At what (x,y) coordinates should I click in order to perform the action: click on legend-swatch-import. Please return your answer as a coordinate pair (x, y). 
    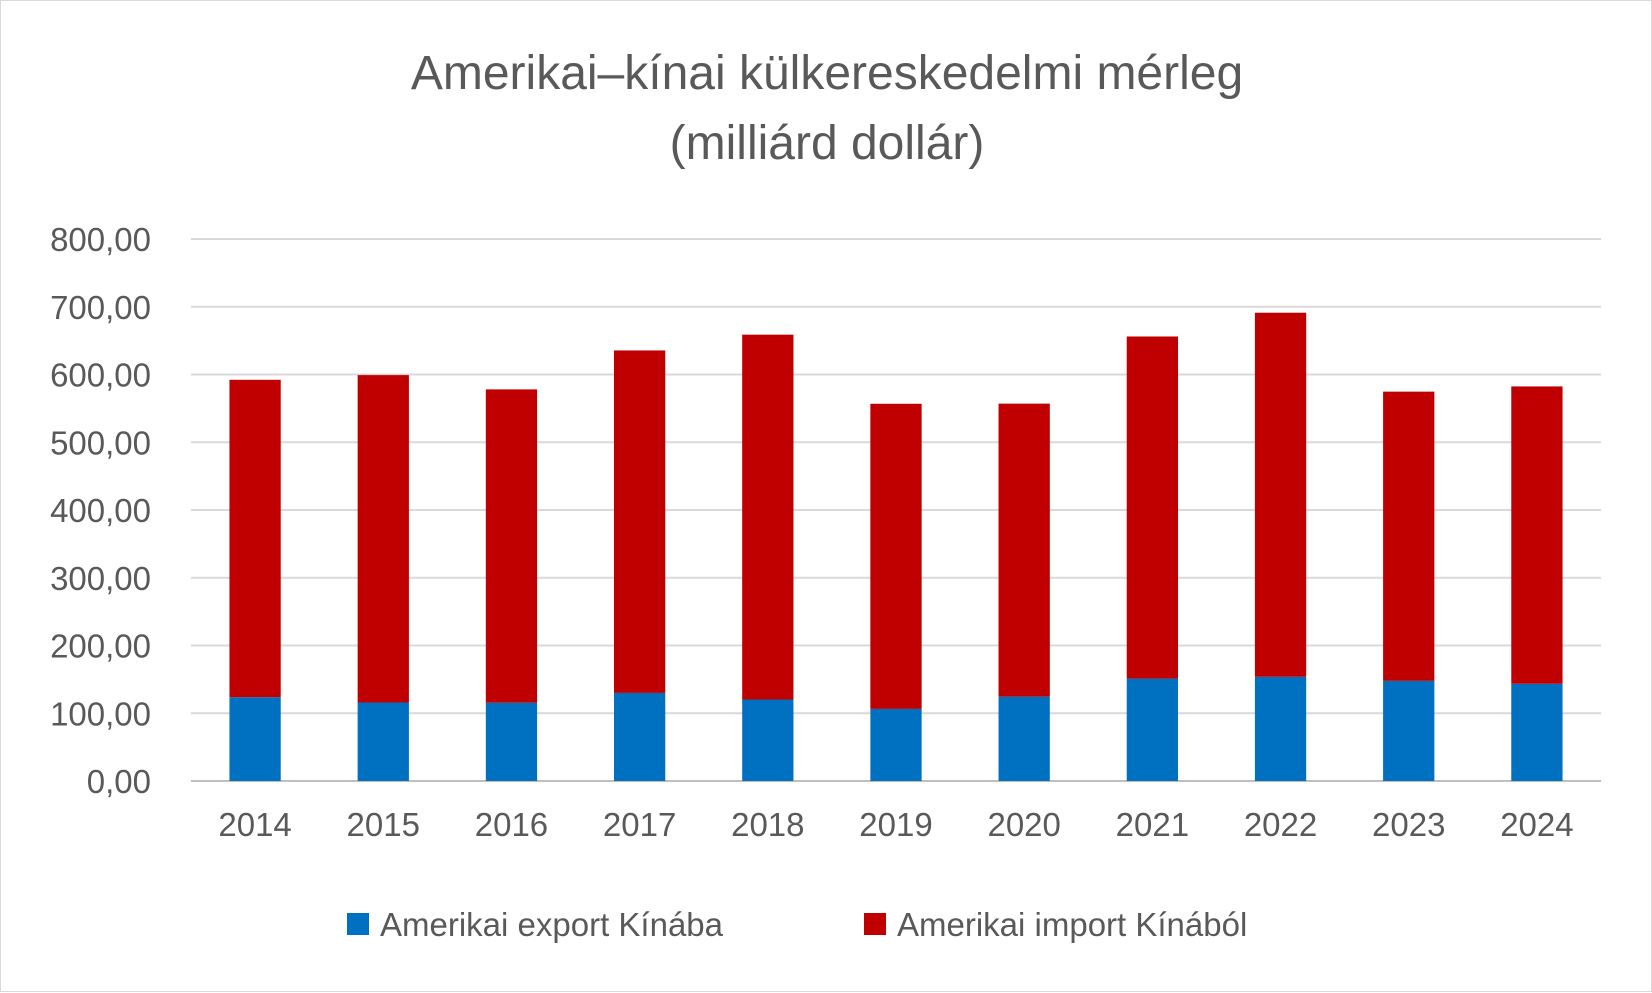
    Looking at the image, I should click on (875, 924).